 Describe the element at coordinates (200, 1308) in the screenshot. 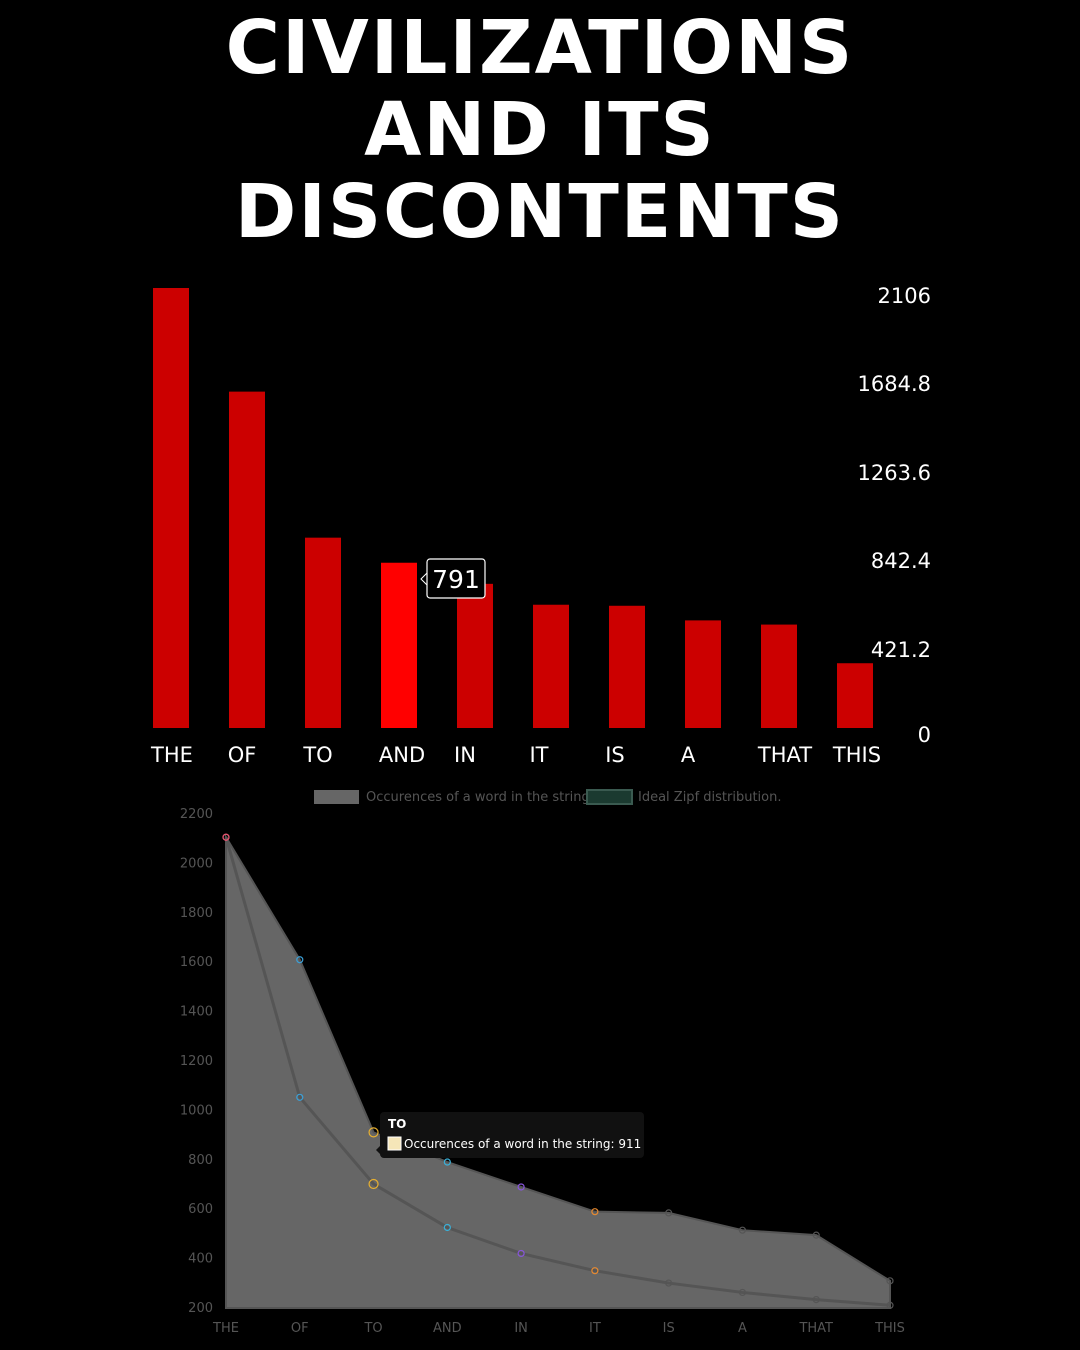

I see `y-tick-label: 200` at that location.